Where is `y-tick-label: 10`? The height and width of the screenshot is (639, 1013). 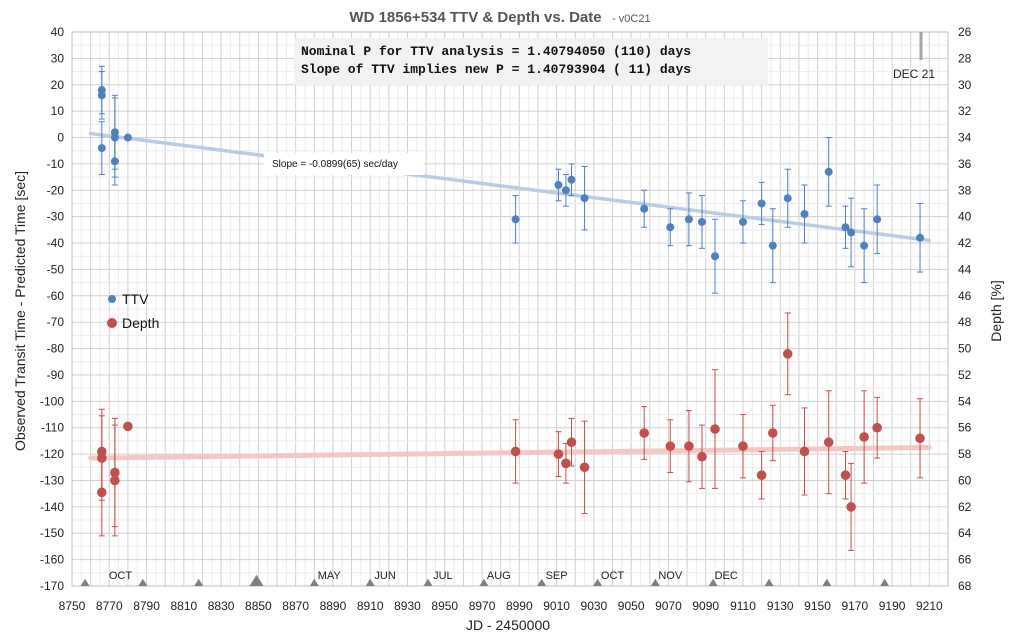 y-tick-label: 10 is located at coordinates (58, 111).